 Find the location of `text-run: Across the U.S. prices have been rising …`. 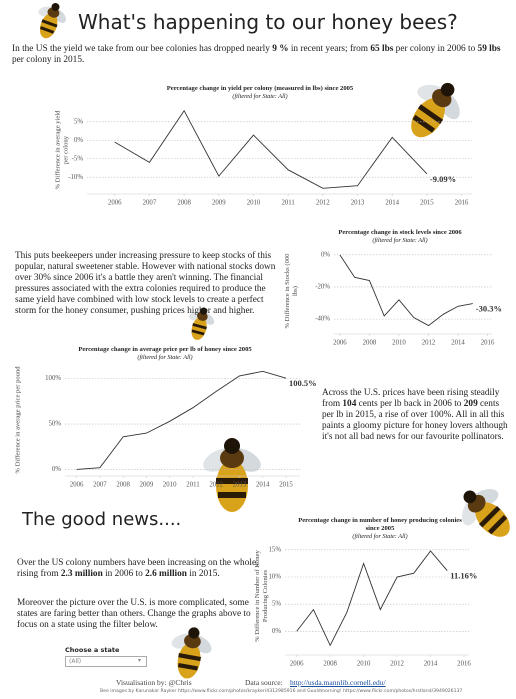

text-run: Across the U.S. prices have been rising … is located at coordinates (411, 398).